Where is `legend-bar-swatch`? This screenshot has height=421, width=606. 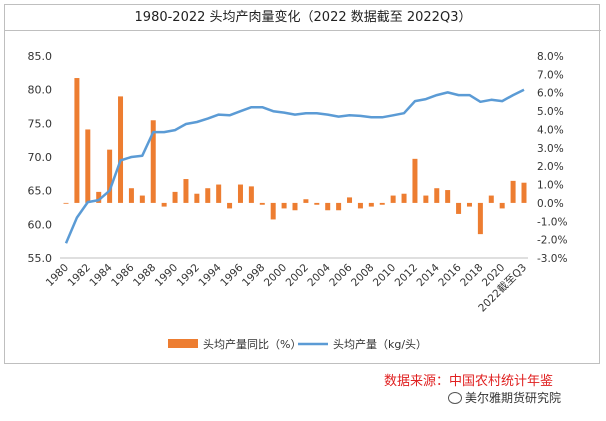
legend-bar-swatch is located at coordinates (183, 343).